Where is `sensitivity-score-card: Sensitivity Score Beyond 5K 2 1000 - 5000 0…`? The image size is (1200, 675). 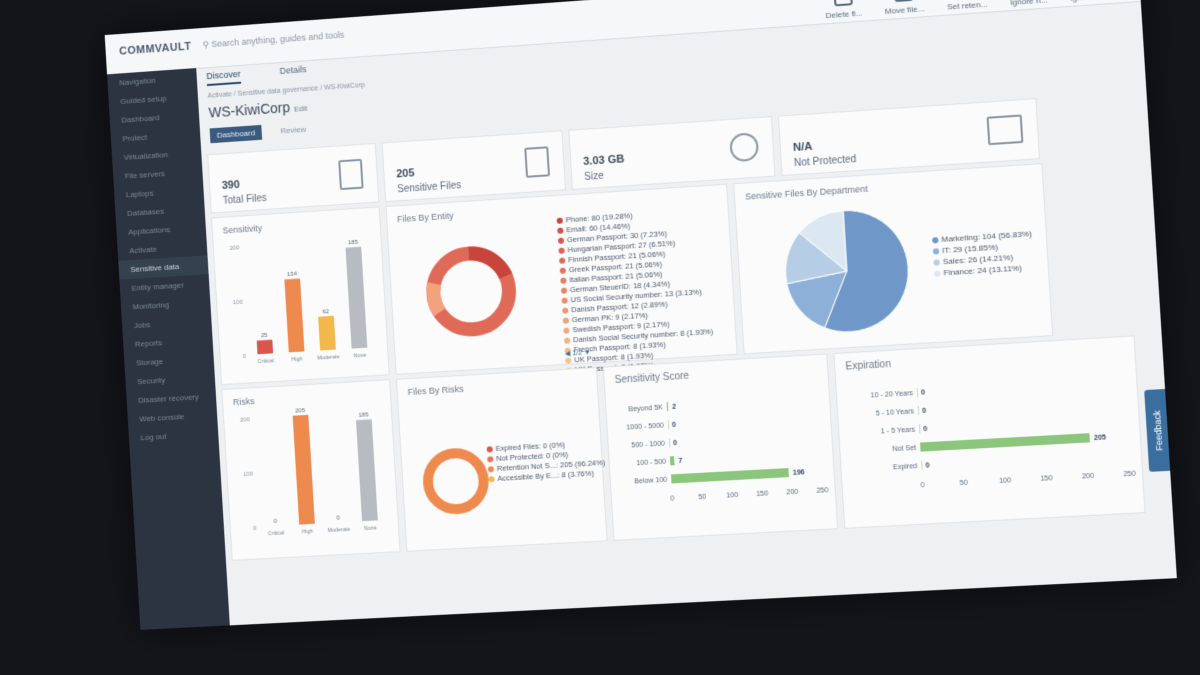 sensitivity-score-card: Sensitivity Score Beyond 5K 2 1000 - 5000 0… is located at coordinates (720, 446).